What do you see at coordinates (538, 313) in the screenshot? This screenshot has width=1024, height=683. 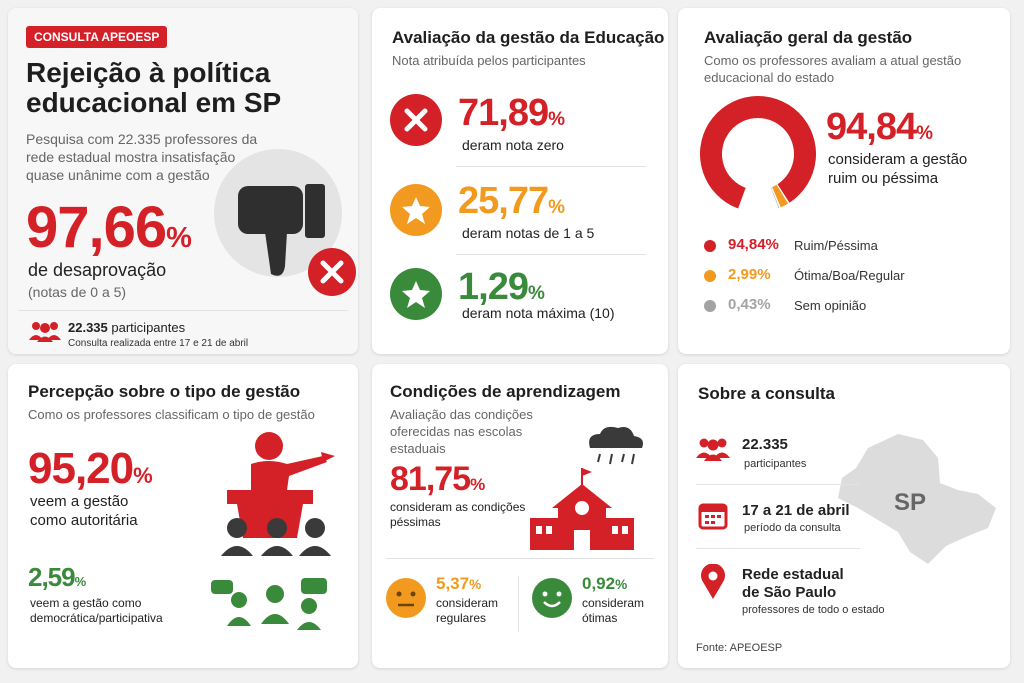 I see `item-label: deram nota máxima (10)` at bounding box center [538, 313].